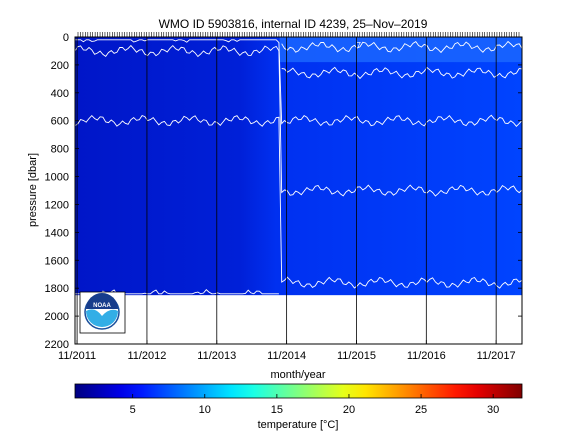 This screenshot has width=576, height=432. What do you see at coordinates (57, 178) in the screenshot?
I see `y-tick-label: 1000` at bounding box center [57, 178].